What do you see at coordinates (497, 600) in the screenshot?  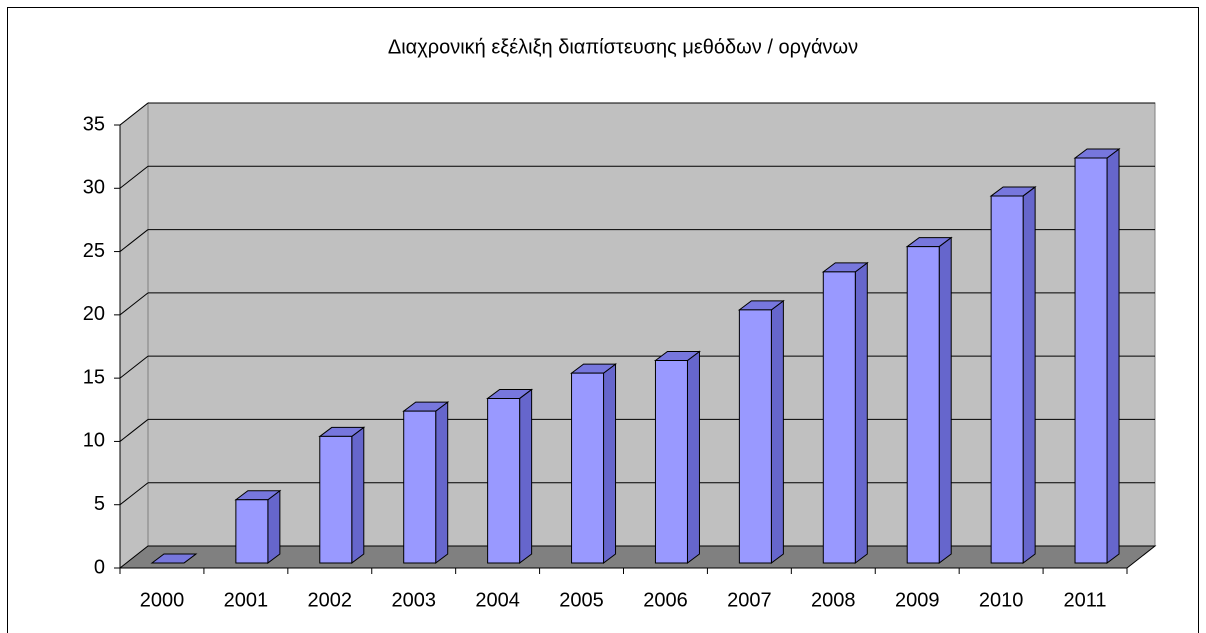 I see `x-tick-label: 2004` at bounding box center [497, 600].